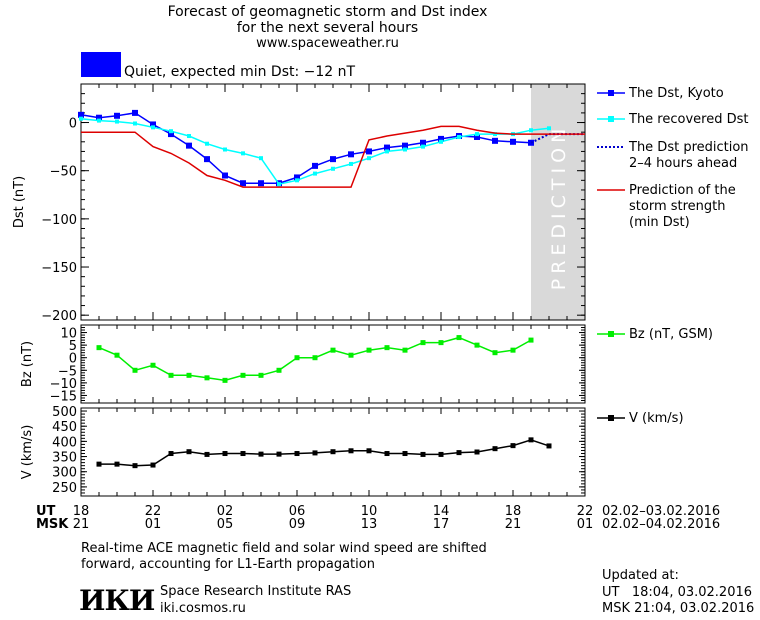  What do you see at coordinates (688, 147) in the screenshot?
I see `legend-prediction-line1: The Dst prediction` at bounding box center [688, 147].